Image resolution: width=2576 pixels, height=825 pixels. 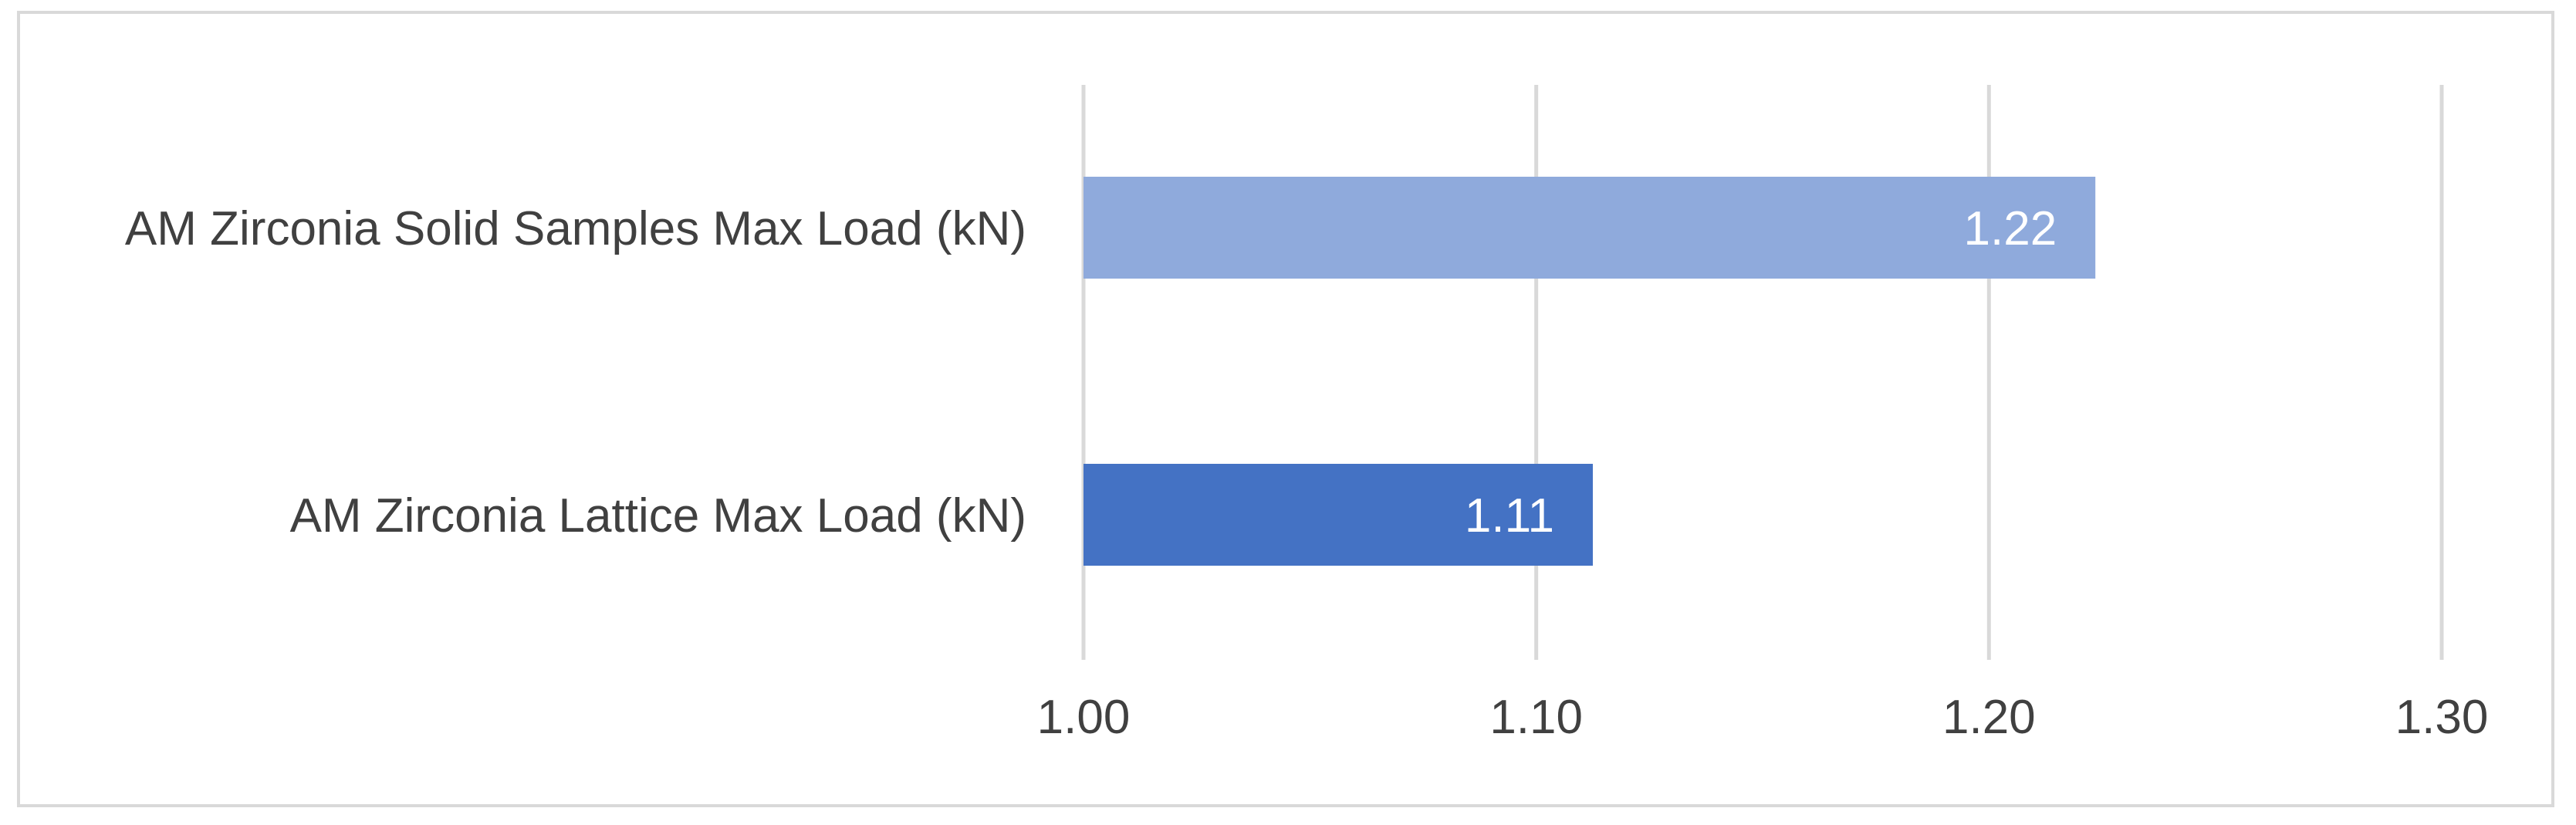 I want to click on x-tick-label: 1.30, so click(x=2442, y=717).